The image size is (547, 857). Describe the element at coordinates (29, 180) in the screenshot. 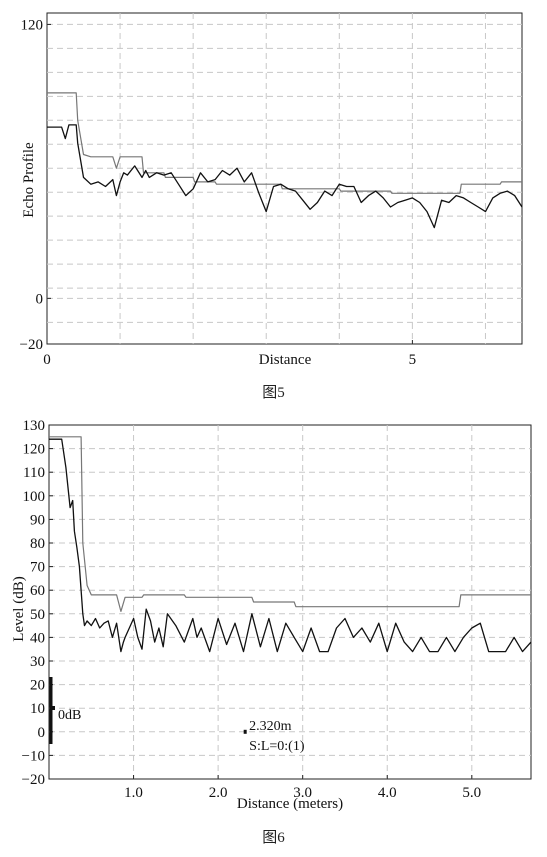

I see `y-axis-label: Echo Profile` at that location.